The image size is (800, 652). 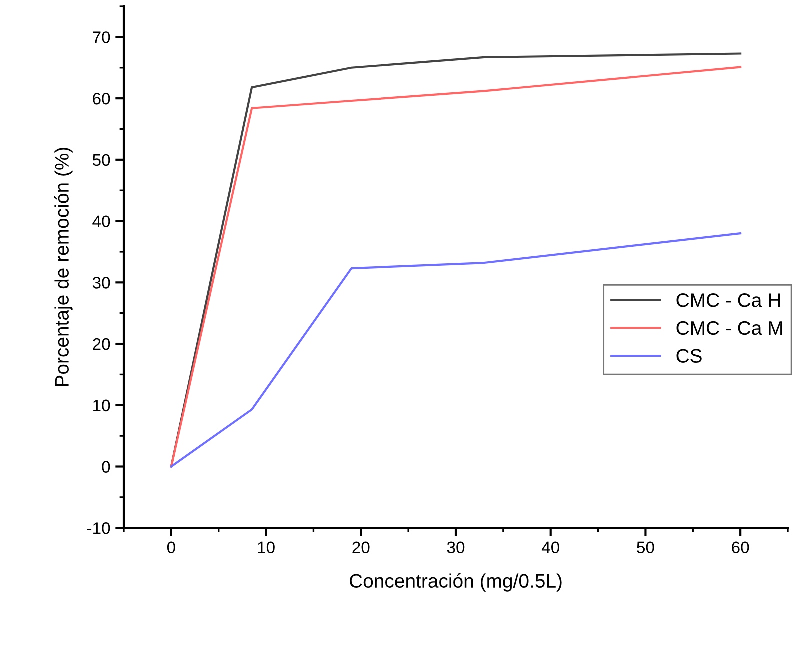 What do you see at coordinates (106, 467) in the screenshot?
I see `y-tick-label: 0` at bounding box center [106, 467].